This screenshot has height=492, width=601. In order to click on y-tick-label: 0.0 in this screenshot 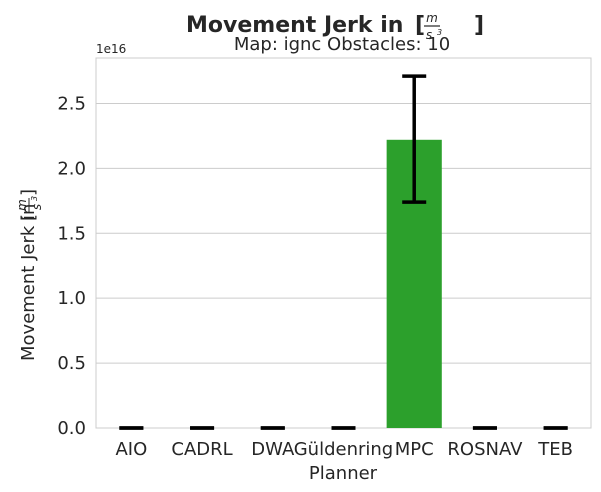, I will do `click(71, 428)`.